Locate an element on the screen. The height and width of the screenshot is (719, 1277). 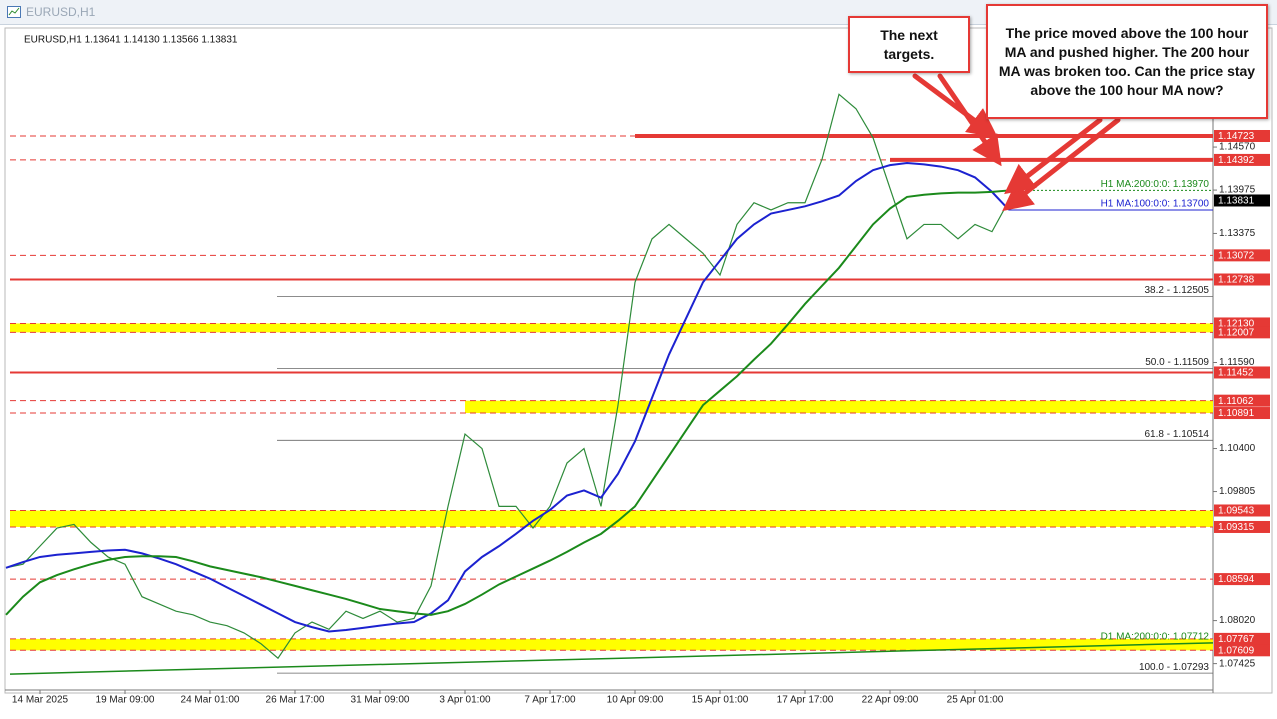
level-label: 1.13072 is located at coordinates (1236, 255).